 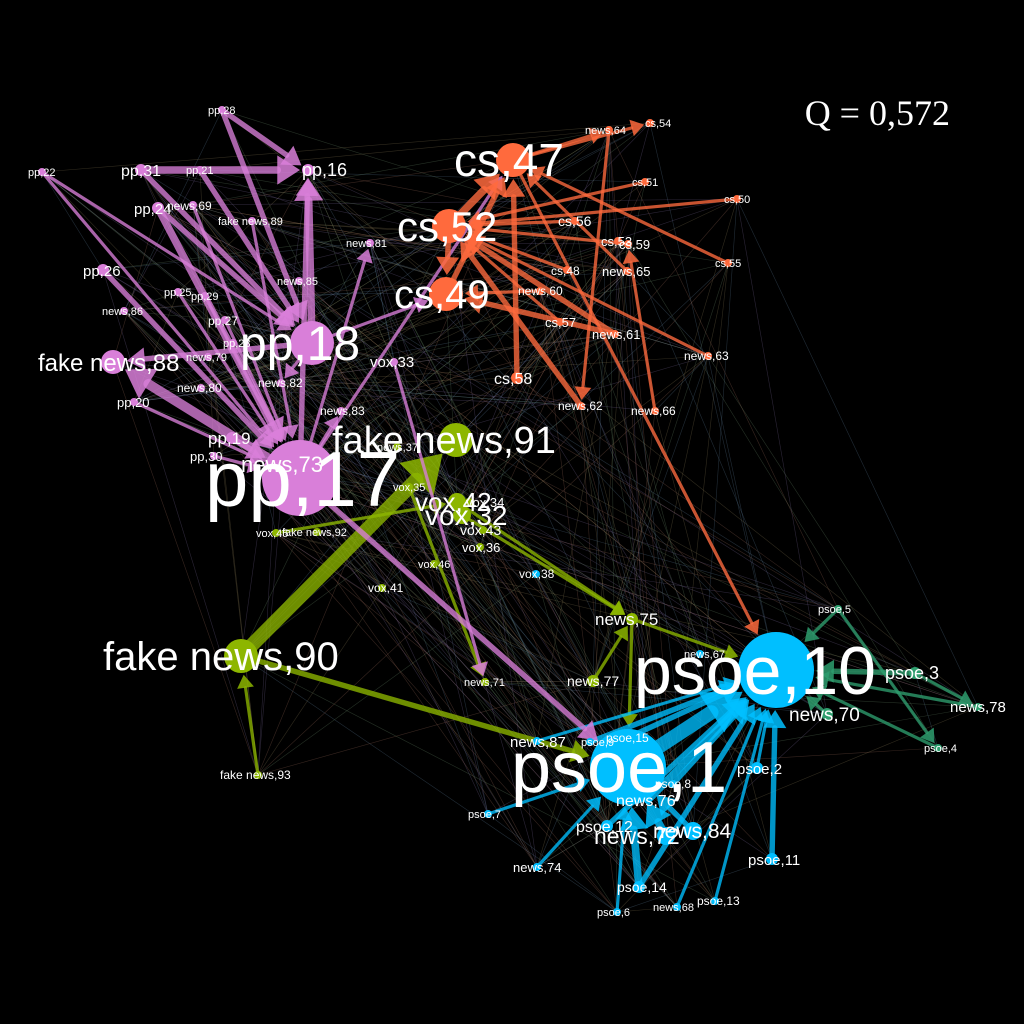 What do you see at coordinates (481, 547) in the screenshot?
I see `node-label-vox-36: vox,36` at bounding box center [481, 547].